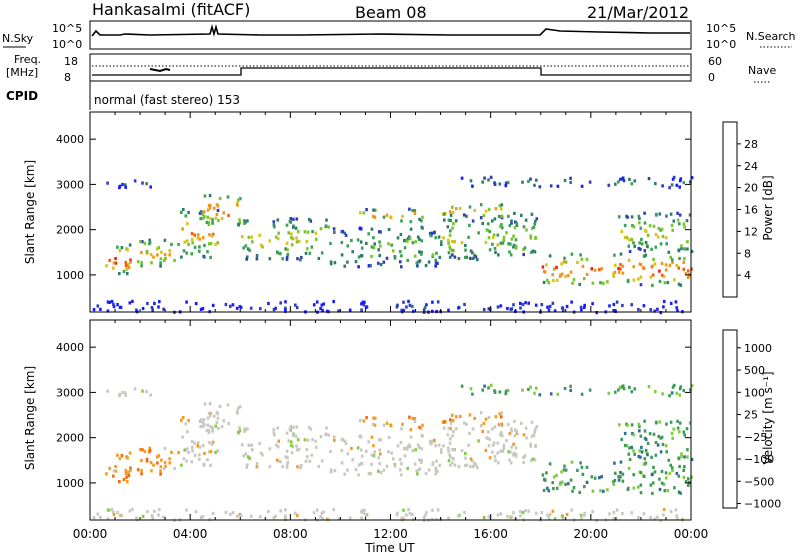 This screenshot has height=554, width=800. What do you see at coordinates (70, 139) in the screenshot?
I see `y-tick-label: 4000` at bounding box center [70, 139].